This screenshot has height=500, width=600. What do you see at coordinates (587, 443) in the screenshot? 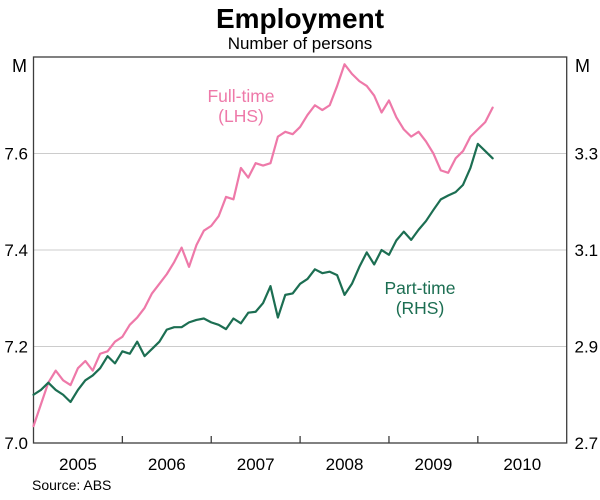
I see `right-axis-tick-label: 2.7` at bounding box center [587, 443].